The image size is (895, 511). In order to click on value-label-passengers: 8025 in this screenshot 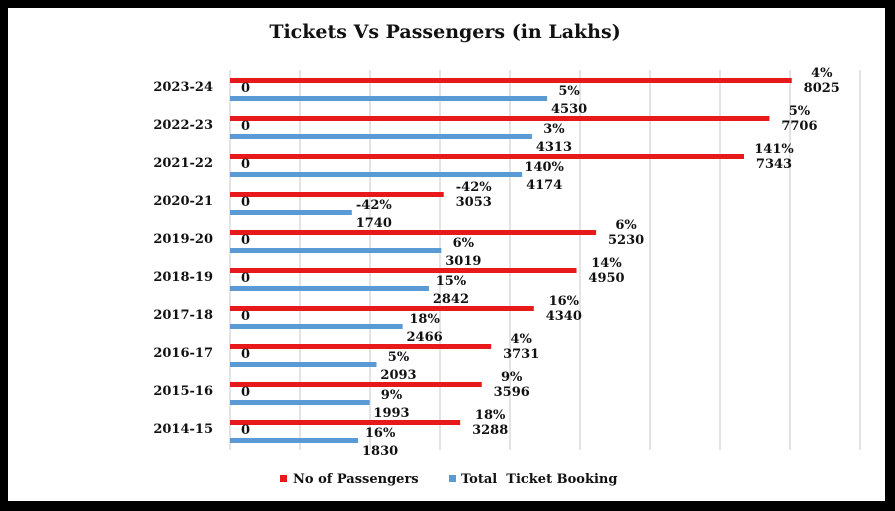, I will do `click(822, 88)`.